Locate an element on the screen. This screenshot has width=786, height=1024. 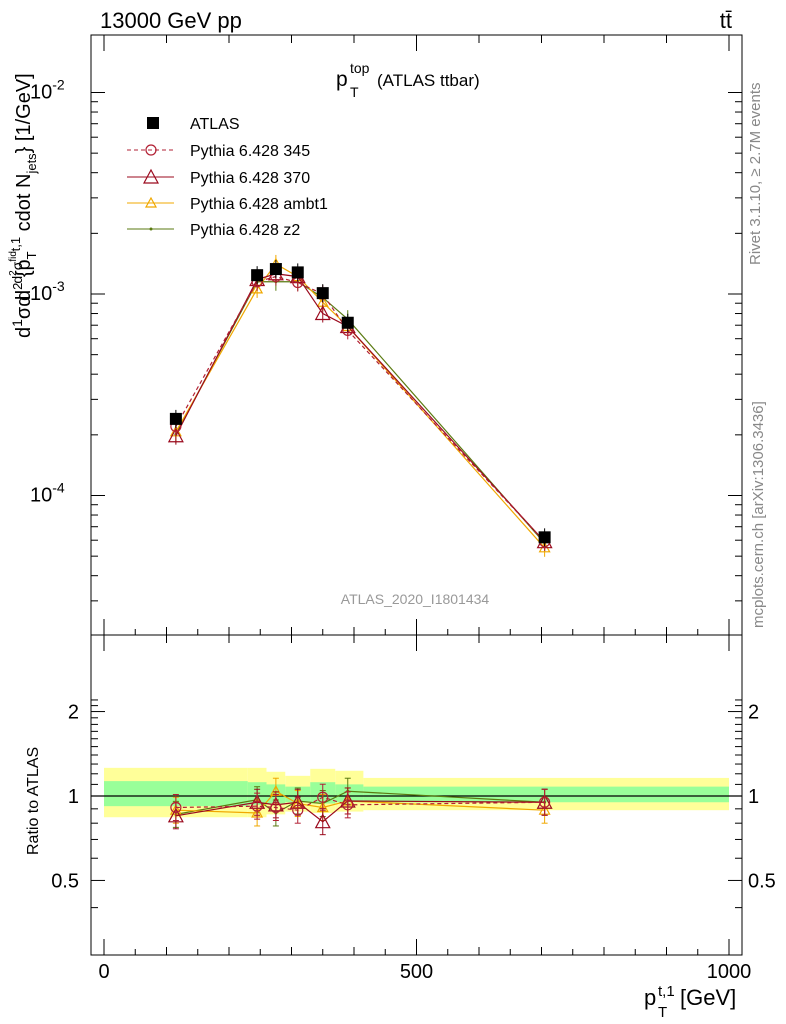
energy-label: 13000 GeV pp is located at coordinates (171, 20).